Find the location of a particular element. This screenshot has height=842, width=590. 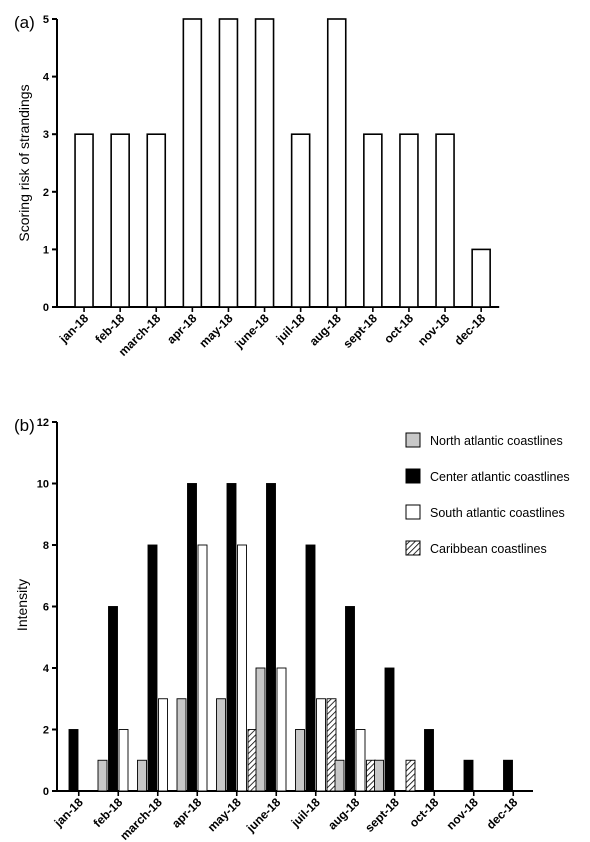

chart-a-x-tick-label: jan-18 is located at coordinates (73, 328).